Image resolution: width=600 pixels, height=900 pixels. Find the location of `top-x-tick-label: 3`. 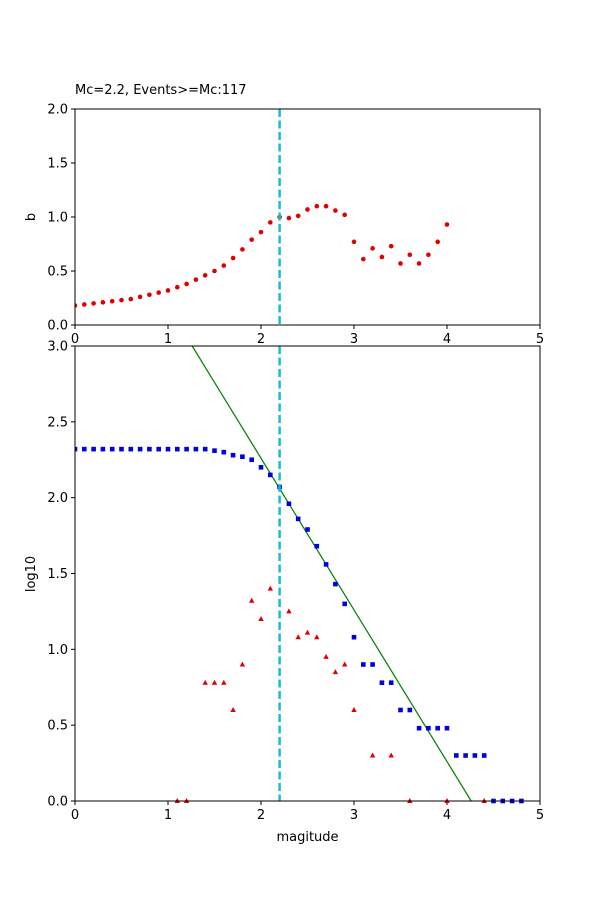

top-x-tick-label: 3 is located at coordinates (354, 339).